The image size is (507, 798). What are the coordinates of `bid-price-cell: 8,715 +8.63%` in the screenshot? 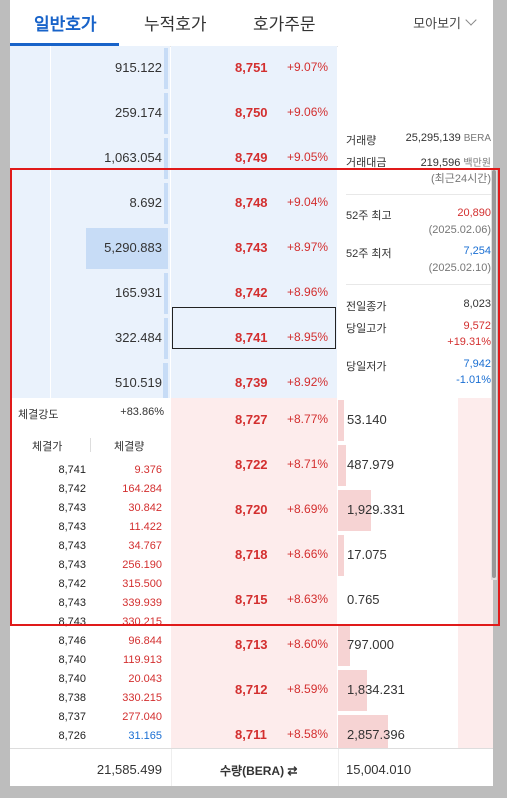 It's located at (254, 601).